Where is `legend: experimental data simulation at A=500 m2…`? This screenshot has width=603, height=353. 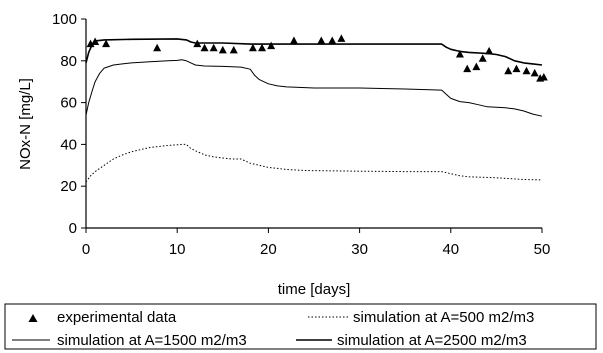
legend: experimental data simulation at A=500 m2… is located at coordinates (300, 326).